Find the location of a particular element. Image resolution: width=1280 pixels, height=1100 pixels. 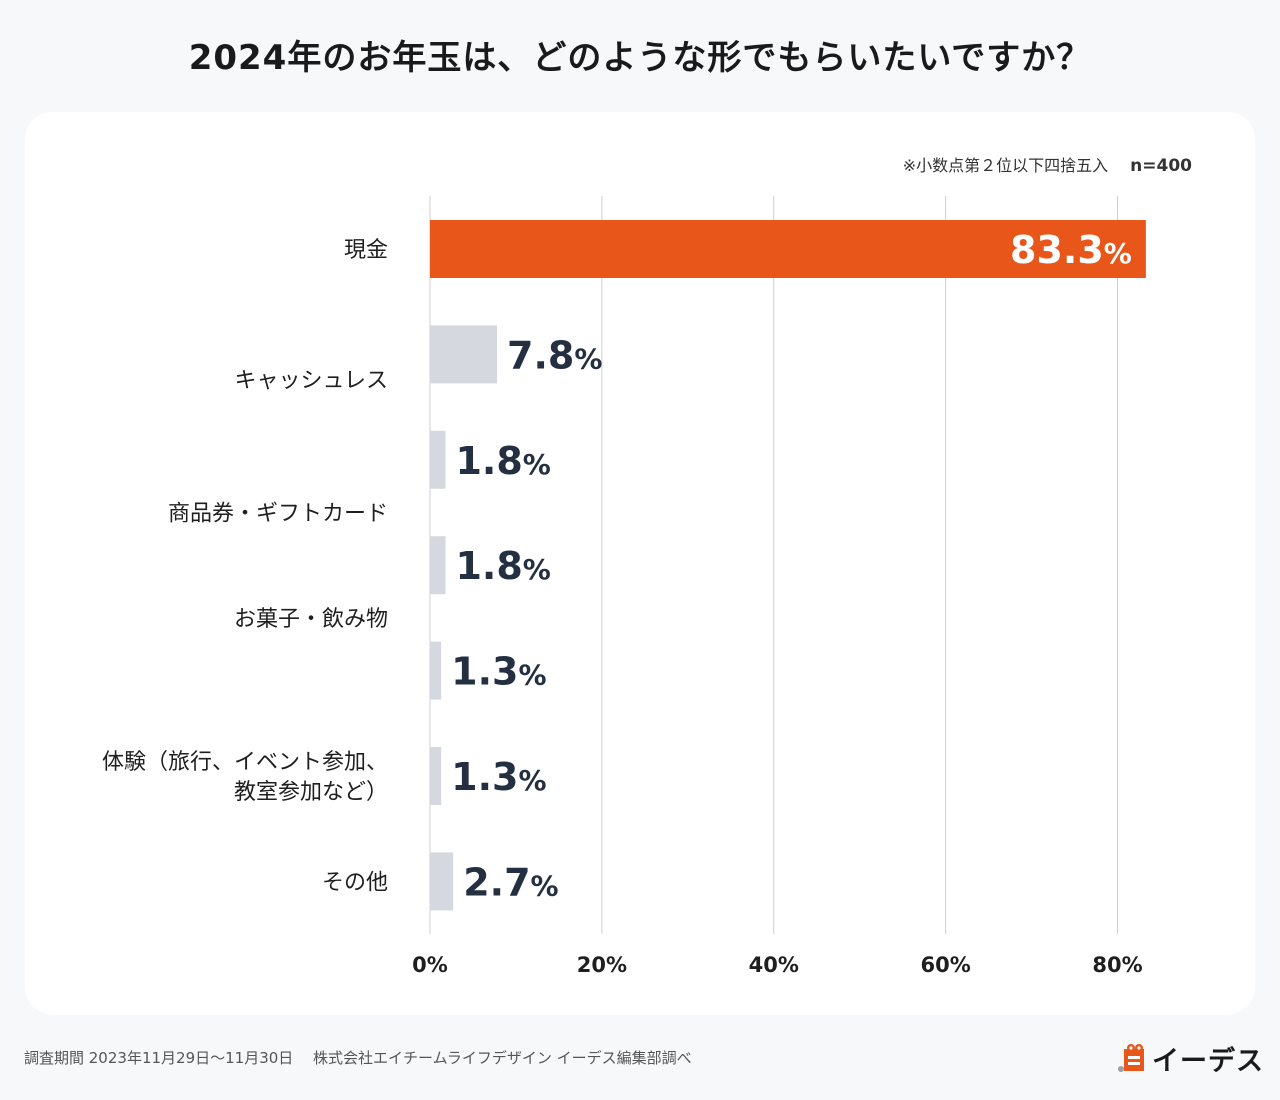

rounding-note: ※小数点第２位以下四捨五入 is located at coordinates (1005, 165).